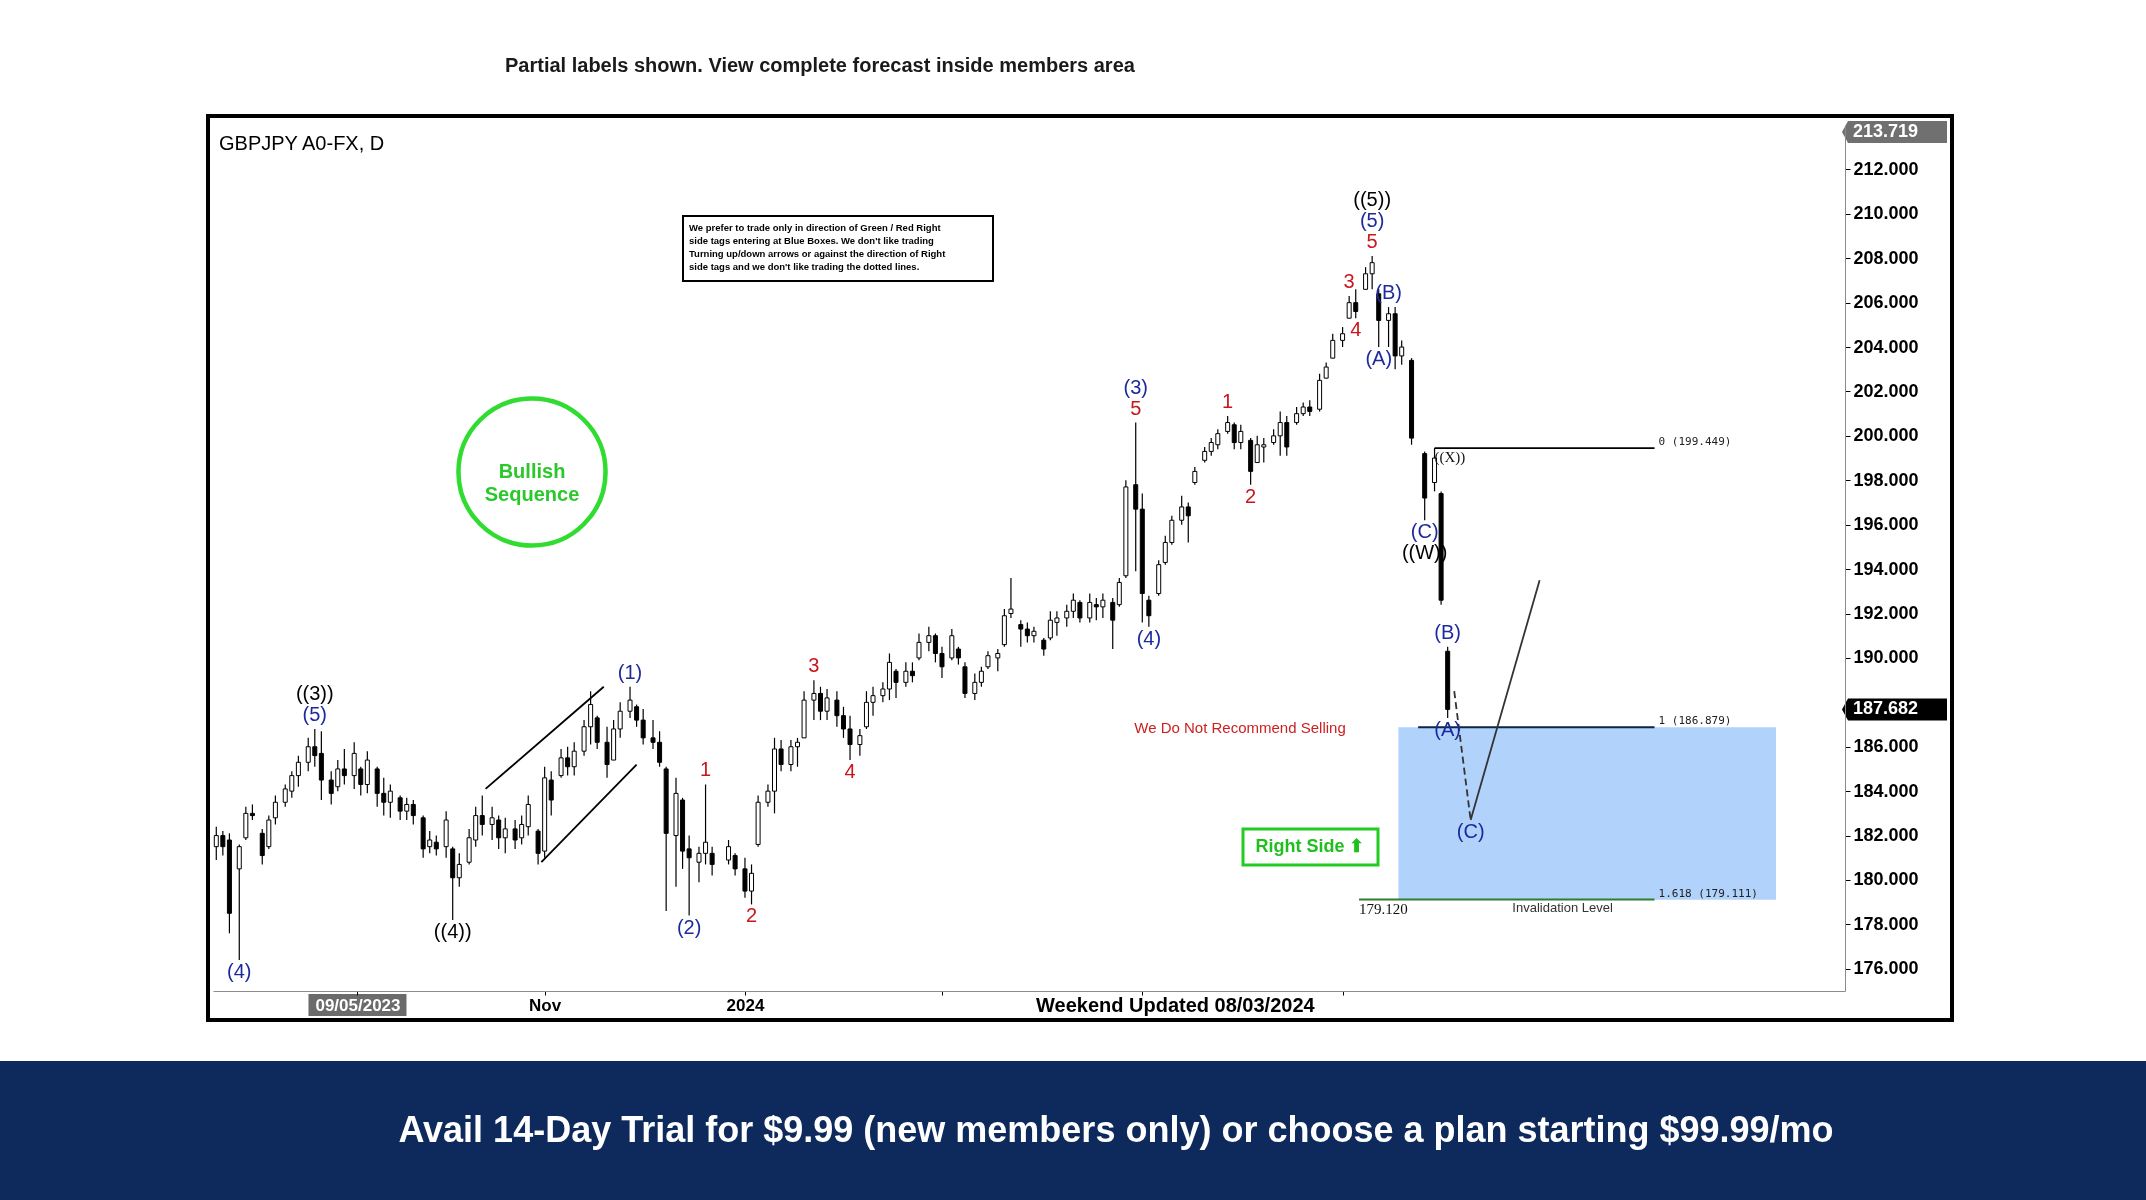 The height and width of the screenshot is (1200, 2146). Describe the element at coordinates (1886, 790) in the screenshot. I see `y-tick-label: 184.000` at that location.